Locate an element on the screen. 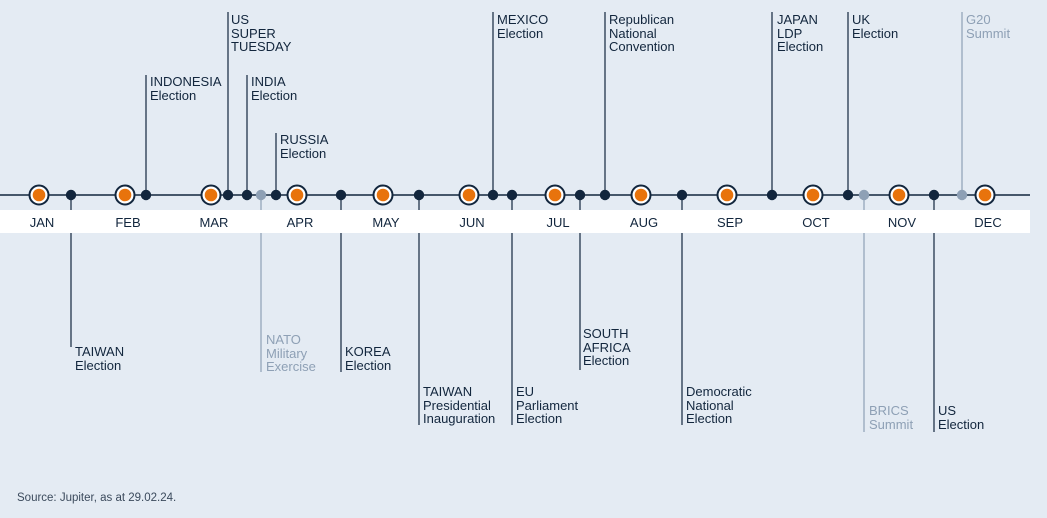 This screenshot has height=518, width=1047. month-marker-fill-aug is located at coordinates (641, 195).